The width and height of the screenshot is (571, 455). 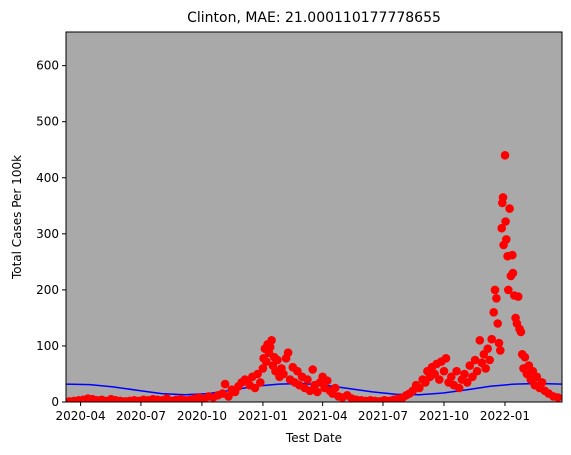 What do you see at coordinates (47, 122) in the screenshot?
I see `y-tick-label: 500` at bounding box center [47, 122].